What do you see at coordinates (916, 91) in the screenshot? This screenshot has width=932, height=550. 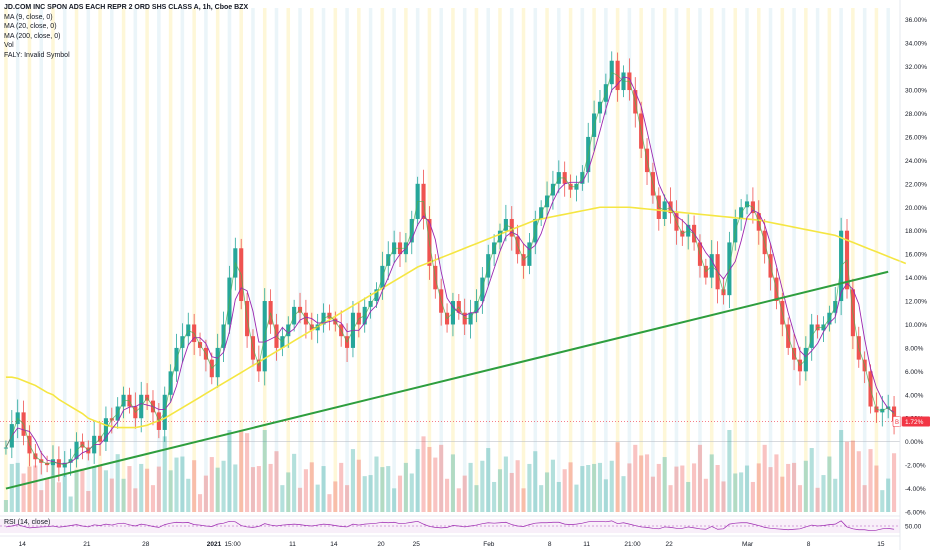 I see `y-tick-label: 30.00%` at bounding box center [916, 91].